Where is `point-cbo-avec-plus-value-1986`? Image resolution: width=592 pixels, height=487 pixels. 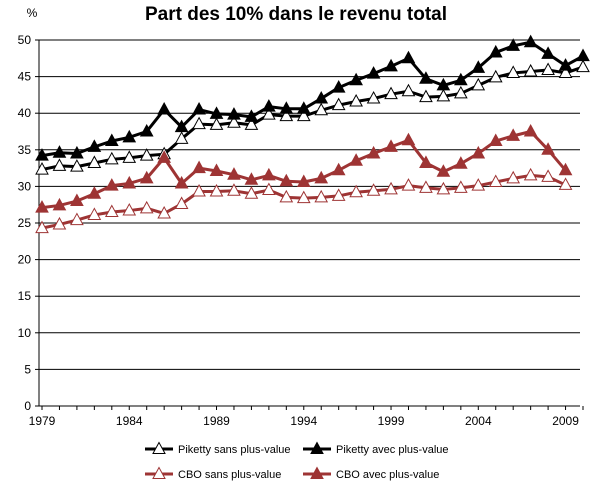
point-cbo-avec-plus-value-1986 is located at coordinates (164, 156).